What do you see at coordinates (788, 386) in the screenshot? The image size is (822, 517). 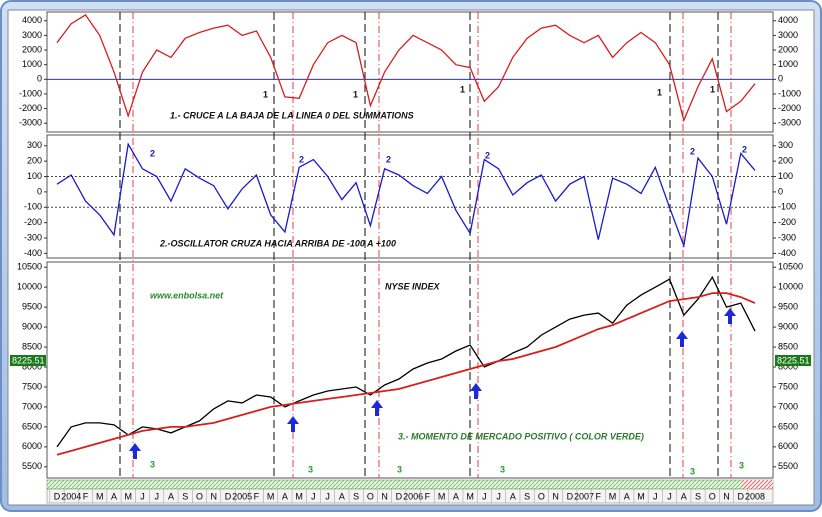 I see `y-tick-label: 7500` at bounding box center [788, 386].